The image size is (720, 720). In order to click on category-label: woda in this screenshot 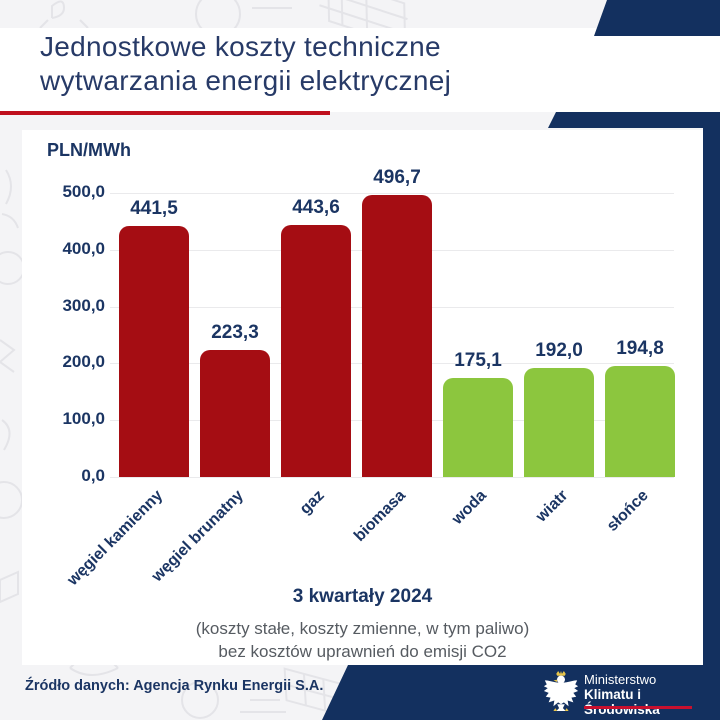, I will do `click(470, 507)`.